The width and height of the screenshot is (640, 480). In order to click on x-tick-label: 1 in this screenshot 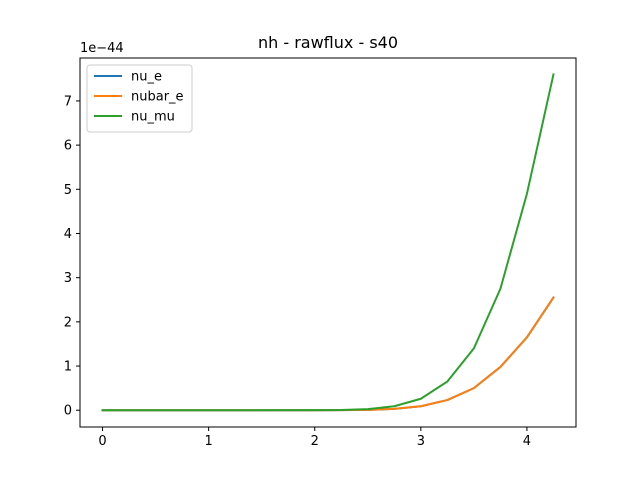, I will do `click(209, 441)`.